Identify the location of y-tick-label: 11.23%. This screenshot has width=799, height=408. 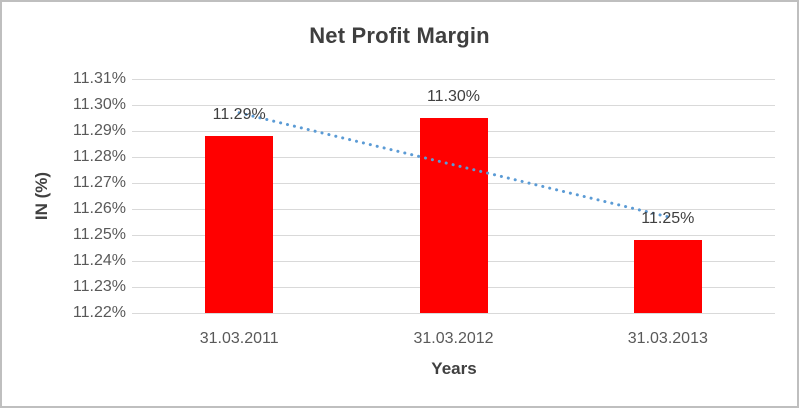
(99, 286).